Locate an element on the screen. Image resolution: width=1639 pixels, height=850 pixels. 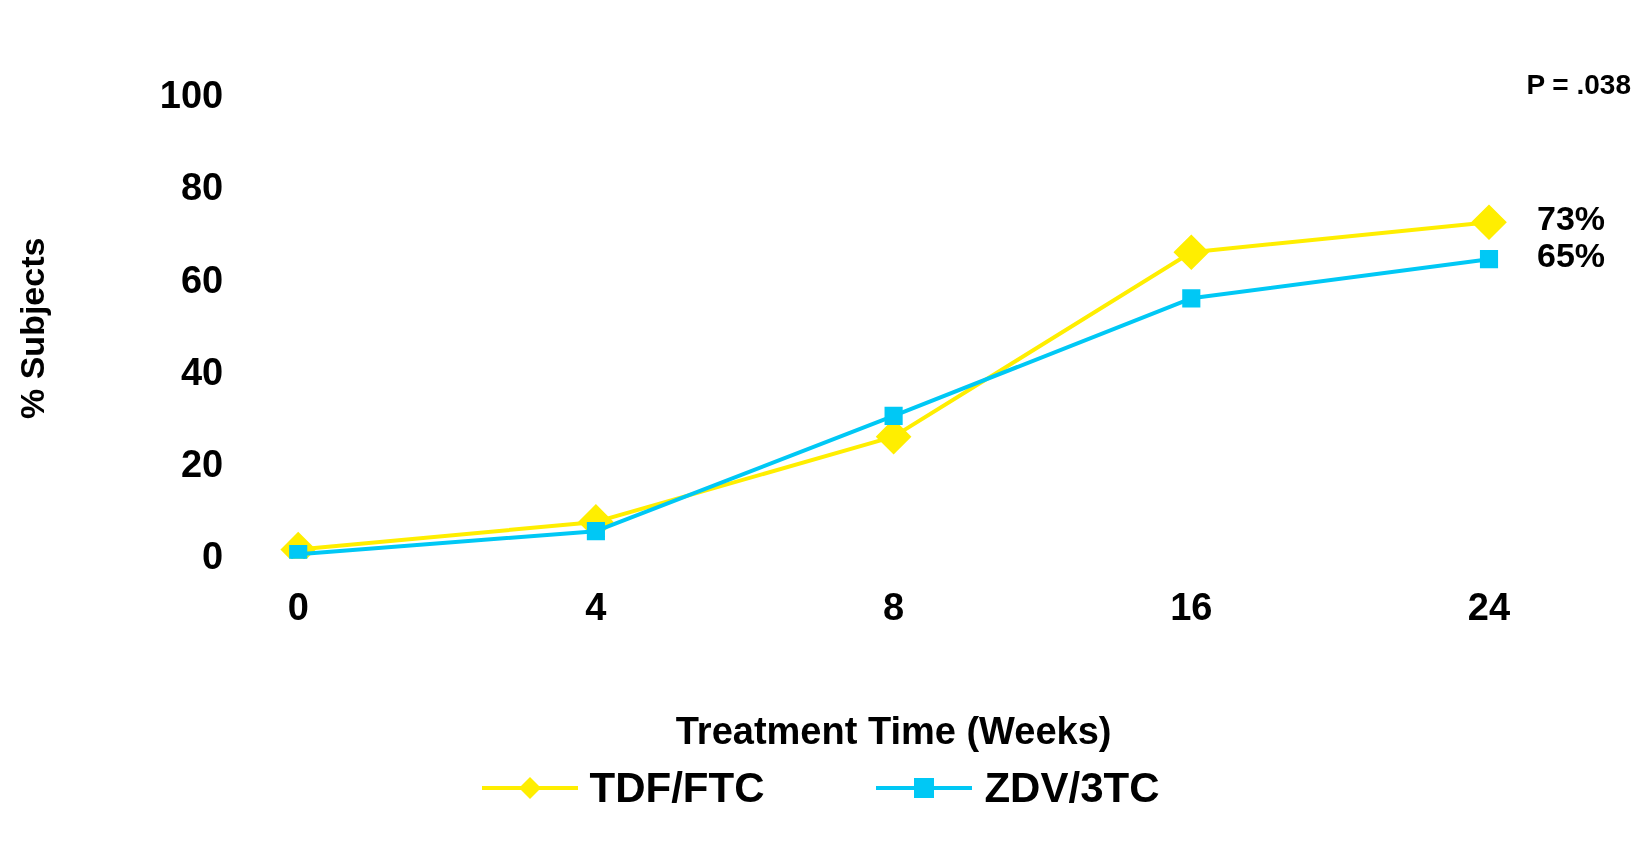
x-tick-label: 24 is located at coordinates (1489, 607).